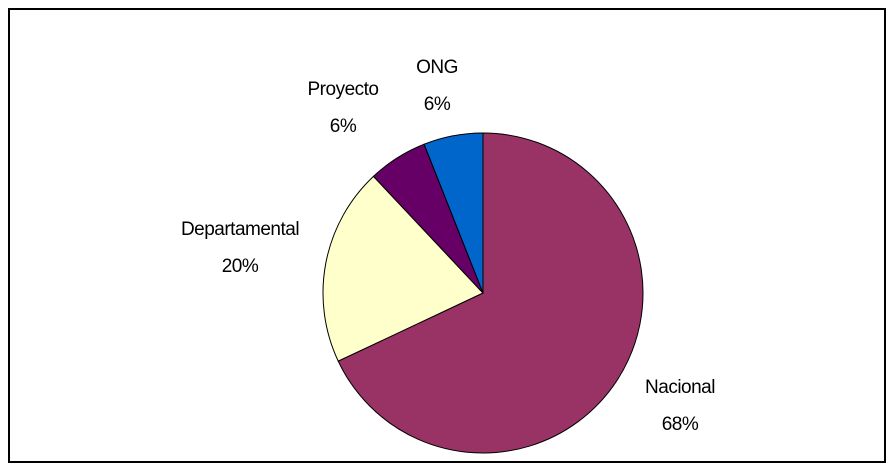 The width and height of the screenshot is (894, 469). What do you see at coordinates (437, 67) in the screenshot?
I see `category-label: ONG` at bounding box center [437, 67].